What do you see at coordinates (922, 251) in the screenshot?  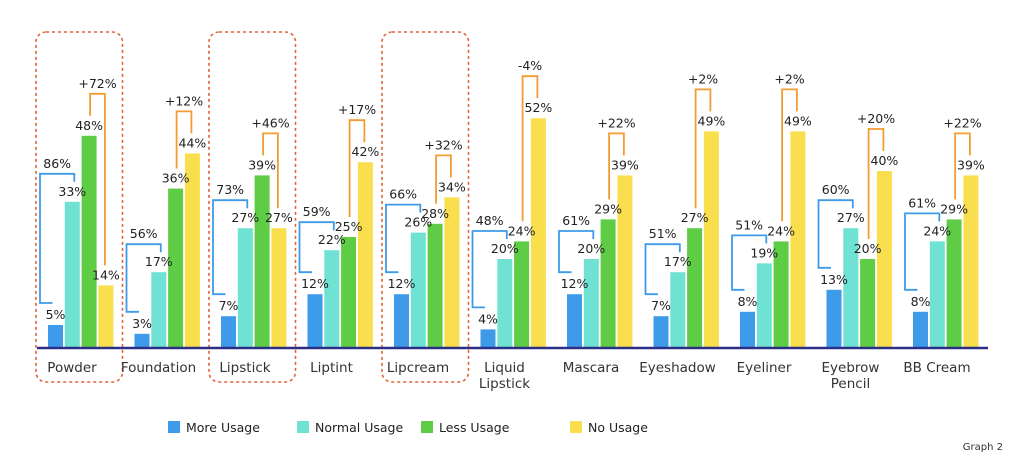 I see `blue-bracket-bb-cream` at bounding box center [922, 251].